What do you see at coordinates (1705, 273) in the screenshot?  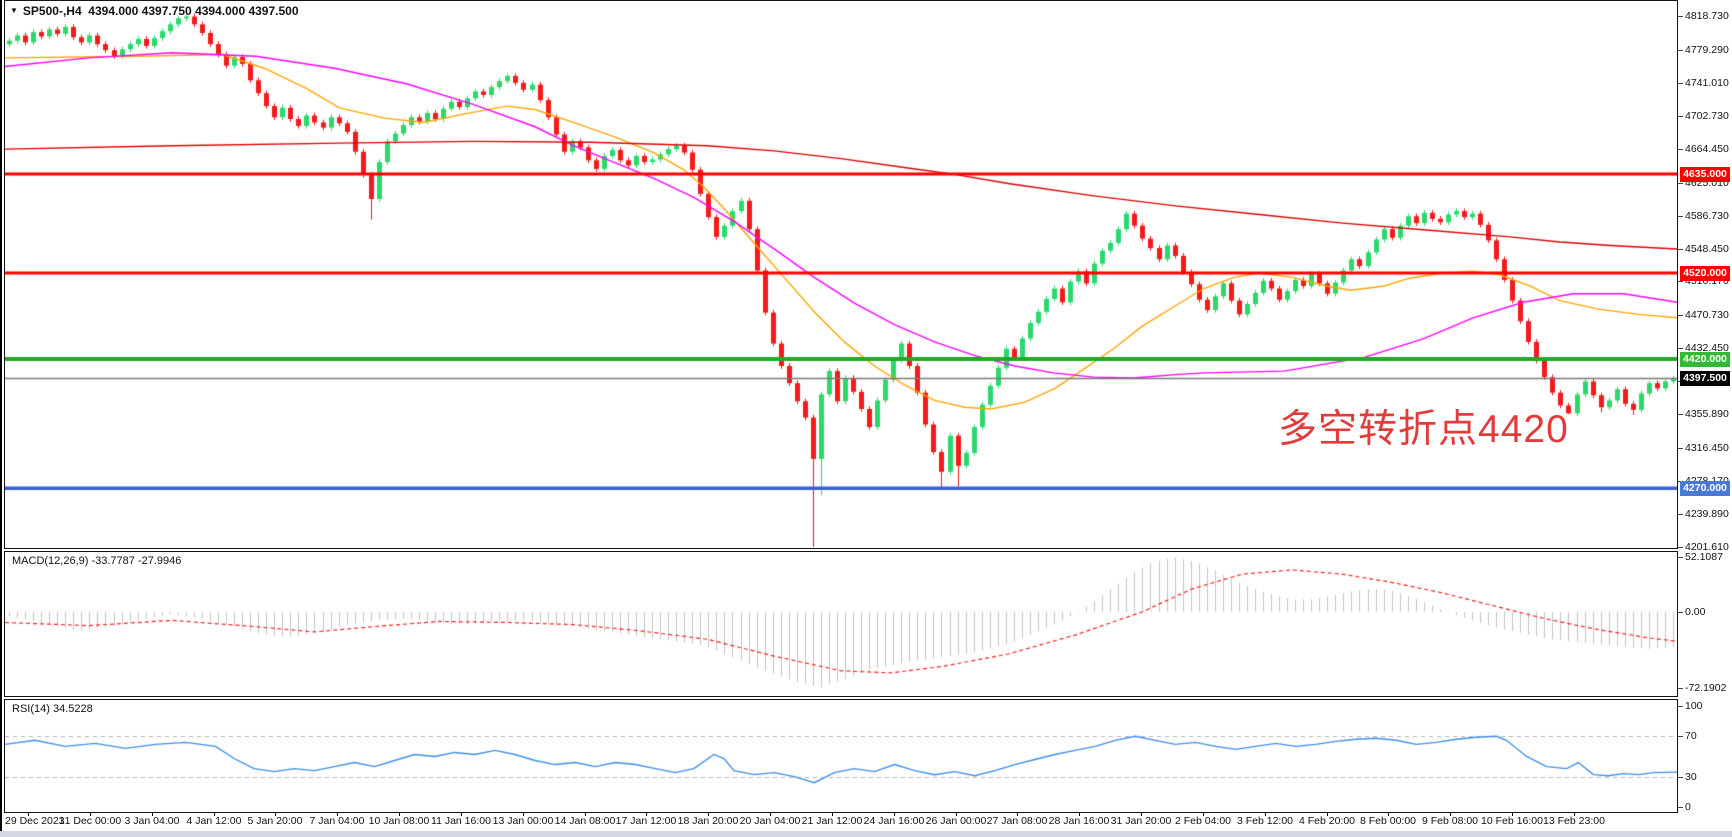 I see `price-level-tag: 4520.000` at bounding box center [1705, 273].